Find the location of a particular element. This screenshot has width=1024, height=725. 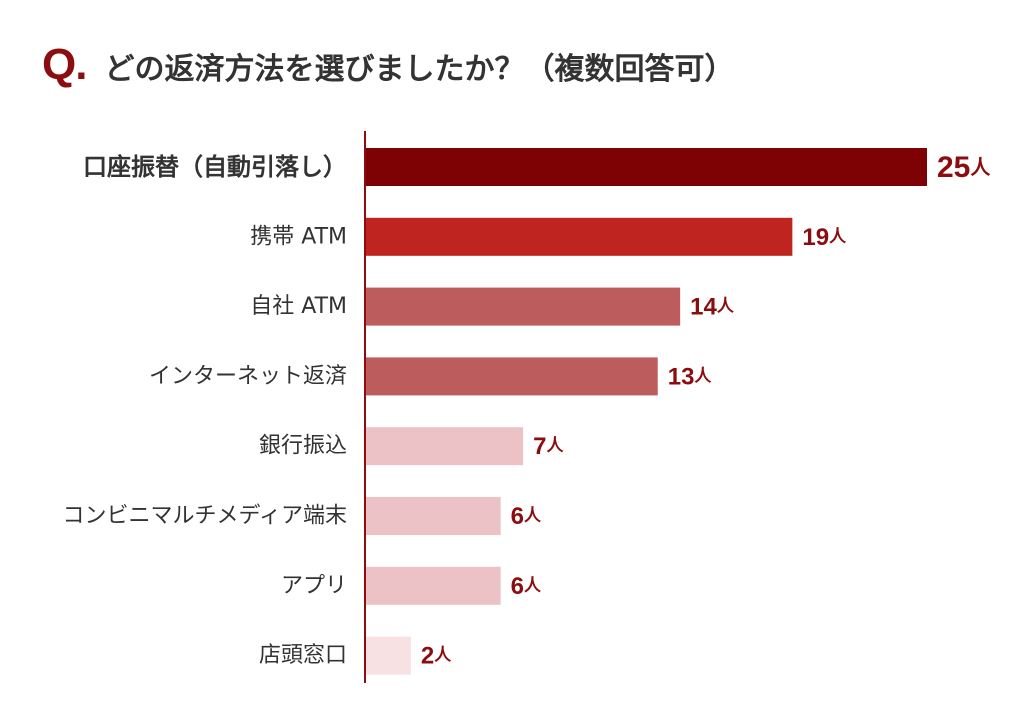

value-label: 25人 is located at coordinates (964, 167).